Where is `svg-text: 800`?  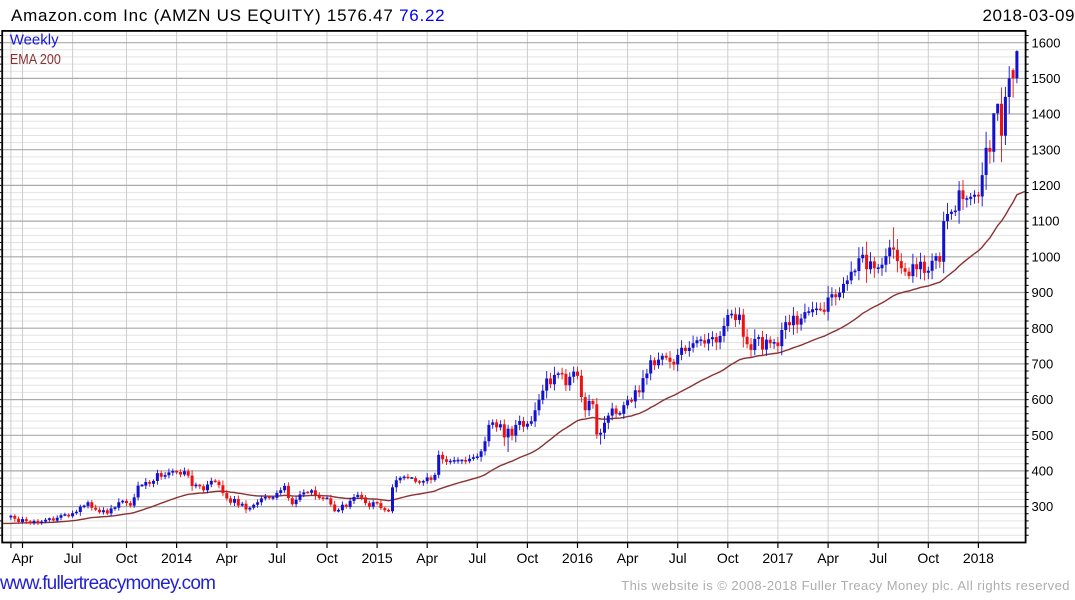
svg-text: 800 is located at coordinates (1043, 328).